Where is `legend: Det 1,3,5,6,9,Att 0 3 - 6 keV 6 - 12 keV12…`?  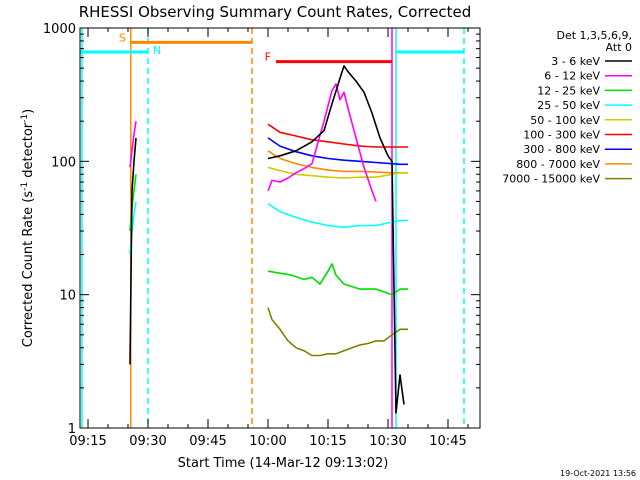
legend: Det 1,3,5,6,9,Att 0 3 - 6 keV 6 - 12 keV12… is located at coordinates (567, 107).